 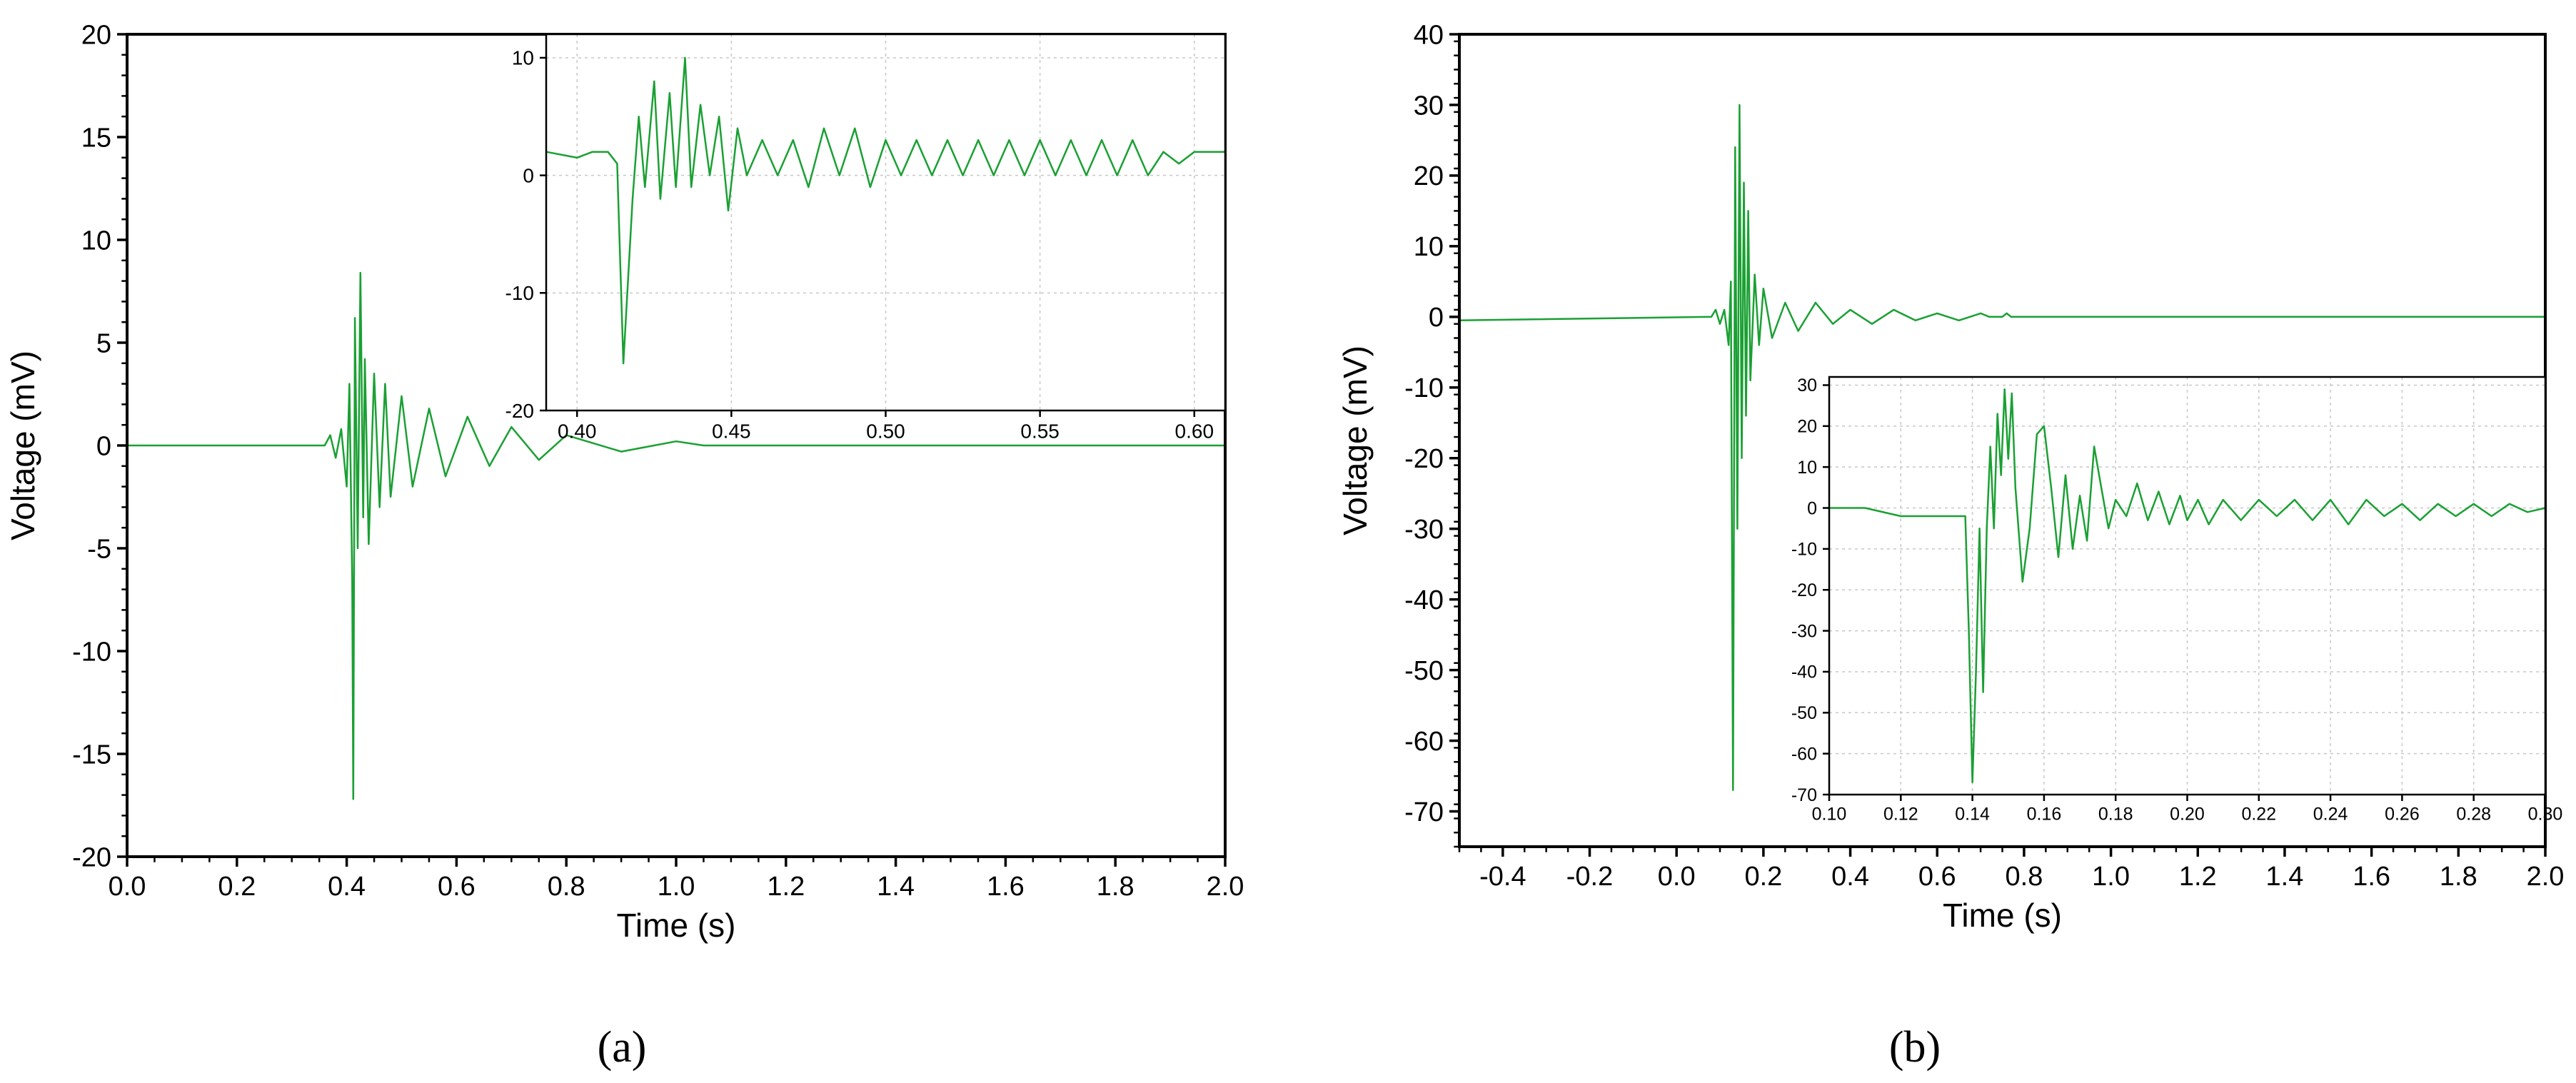 What do you see at coordinates (577, 431) in the screenshot?
I see `tick-label-x: 0.40` at bounding box center [577, 431].